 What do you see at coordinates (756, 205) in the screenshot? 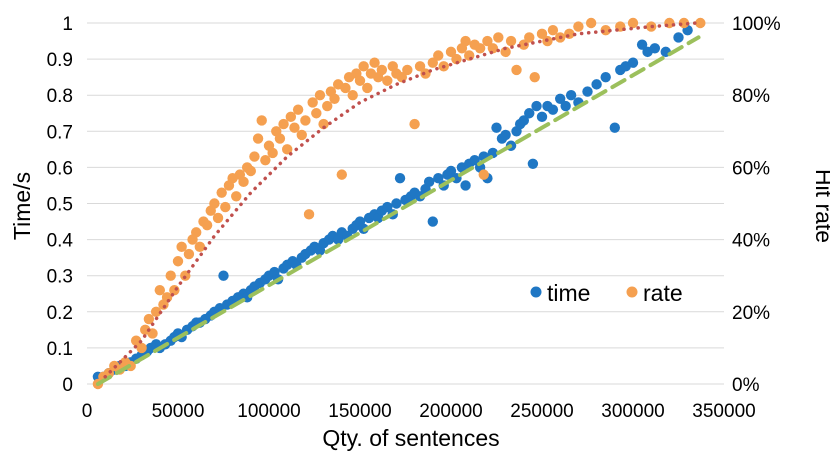
I see `y2-axis-ticks: 0% 20% 40% 60% 80% 100%` at bounding box center [756, 205].